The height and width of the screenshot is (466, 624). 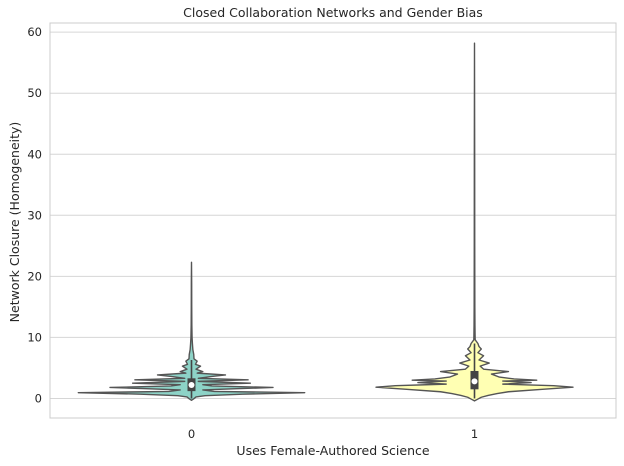 I want to click on x-axis-label: Uses Female-Authored Science, so click(x=332, y=450).